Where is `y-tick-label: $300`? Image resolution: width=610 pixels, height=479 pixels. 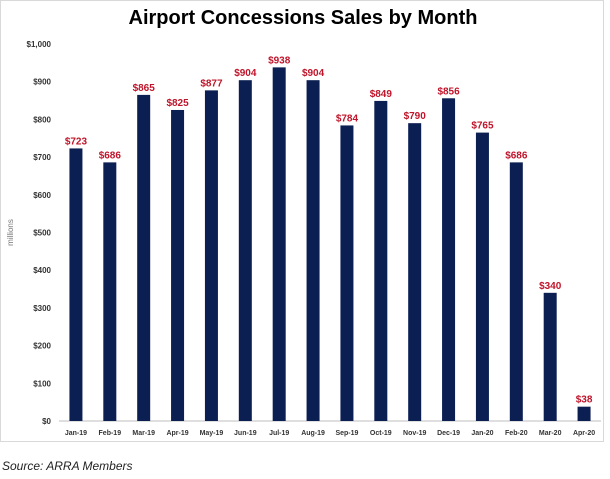 y-tick-label: $300 is located at coordinates (42, 308).